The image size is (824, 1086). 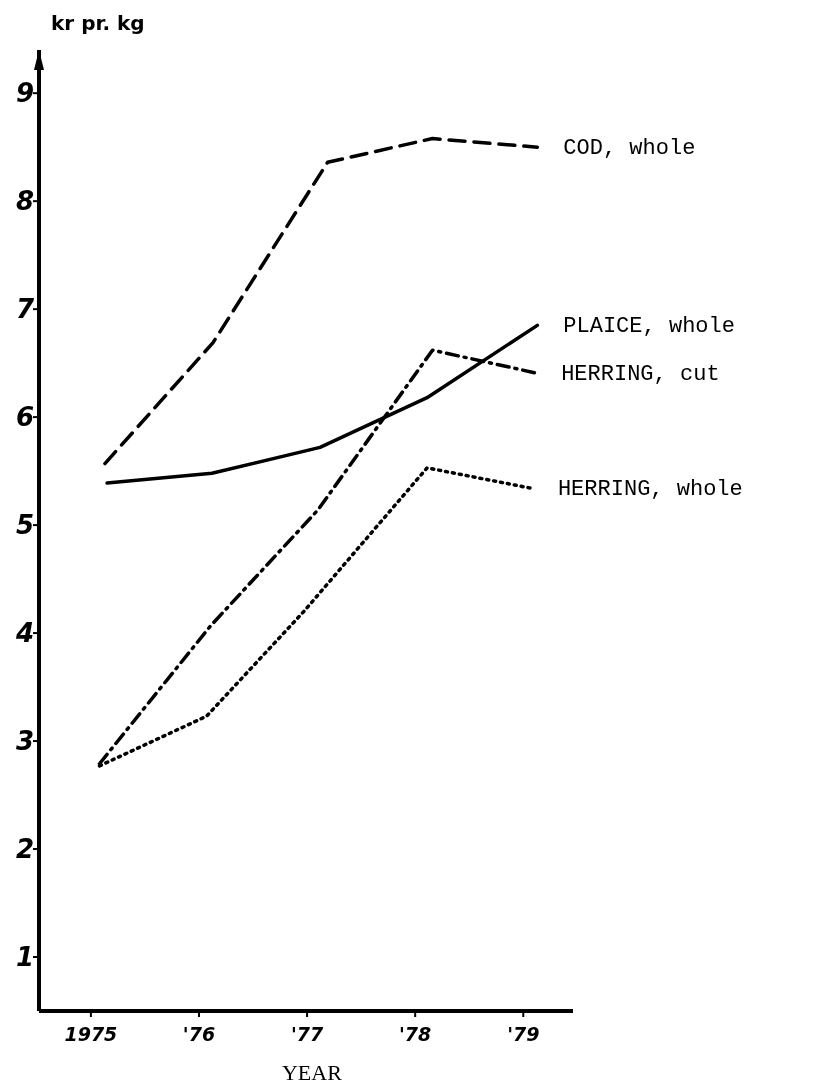 I want to click on y-tick-label: 1, so click(x=25, y=957).